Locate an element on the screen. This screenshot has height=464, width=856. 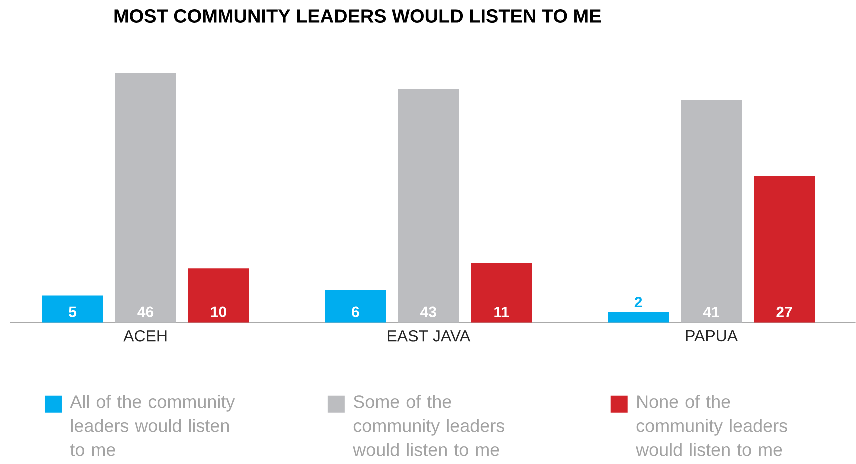
x-tick-label: ACEH is located at coordinates (145, 336).